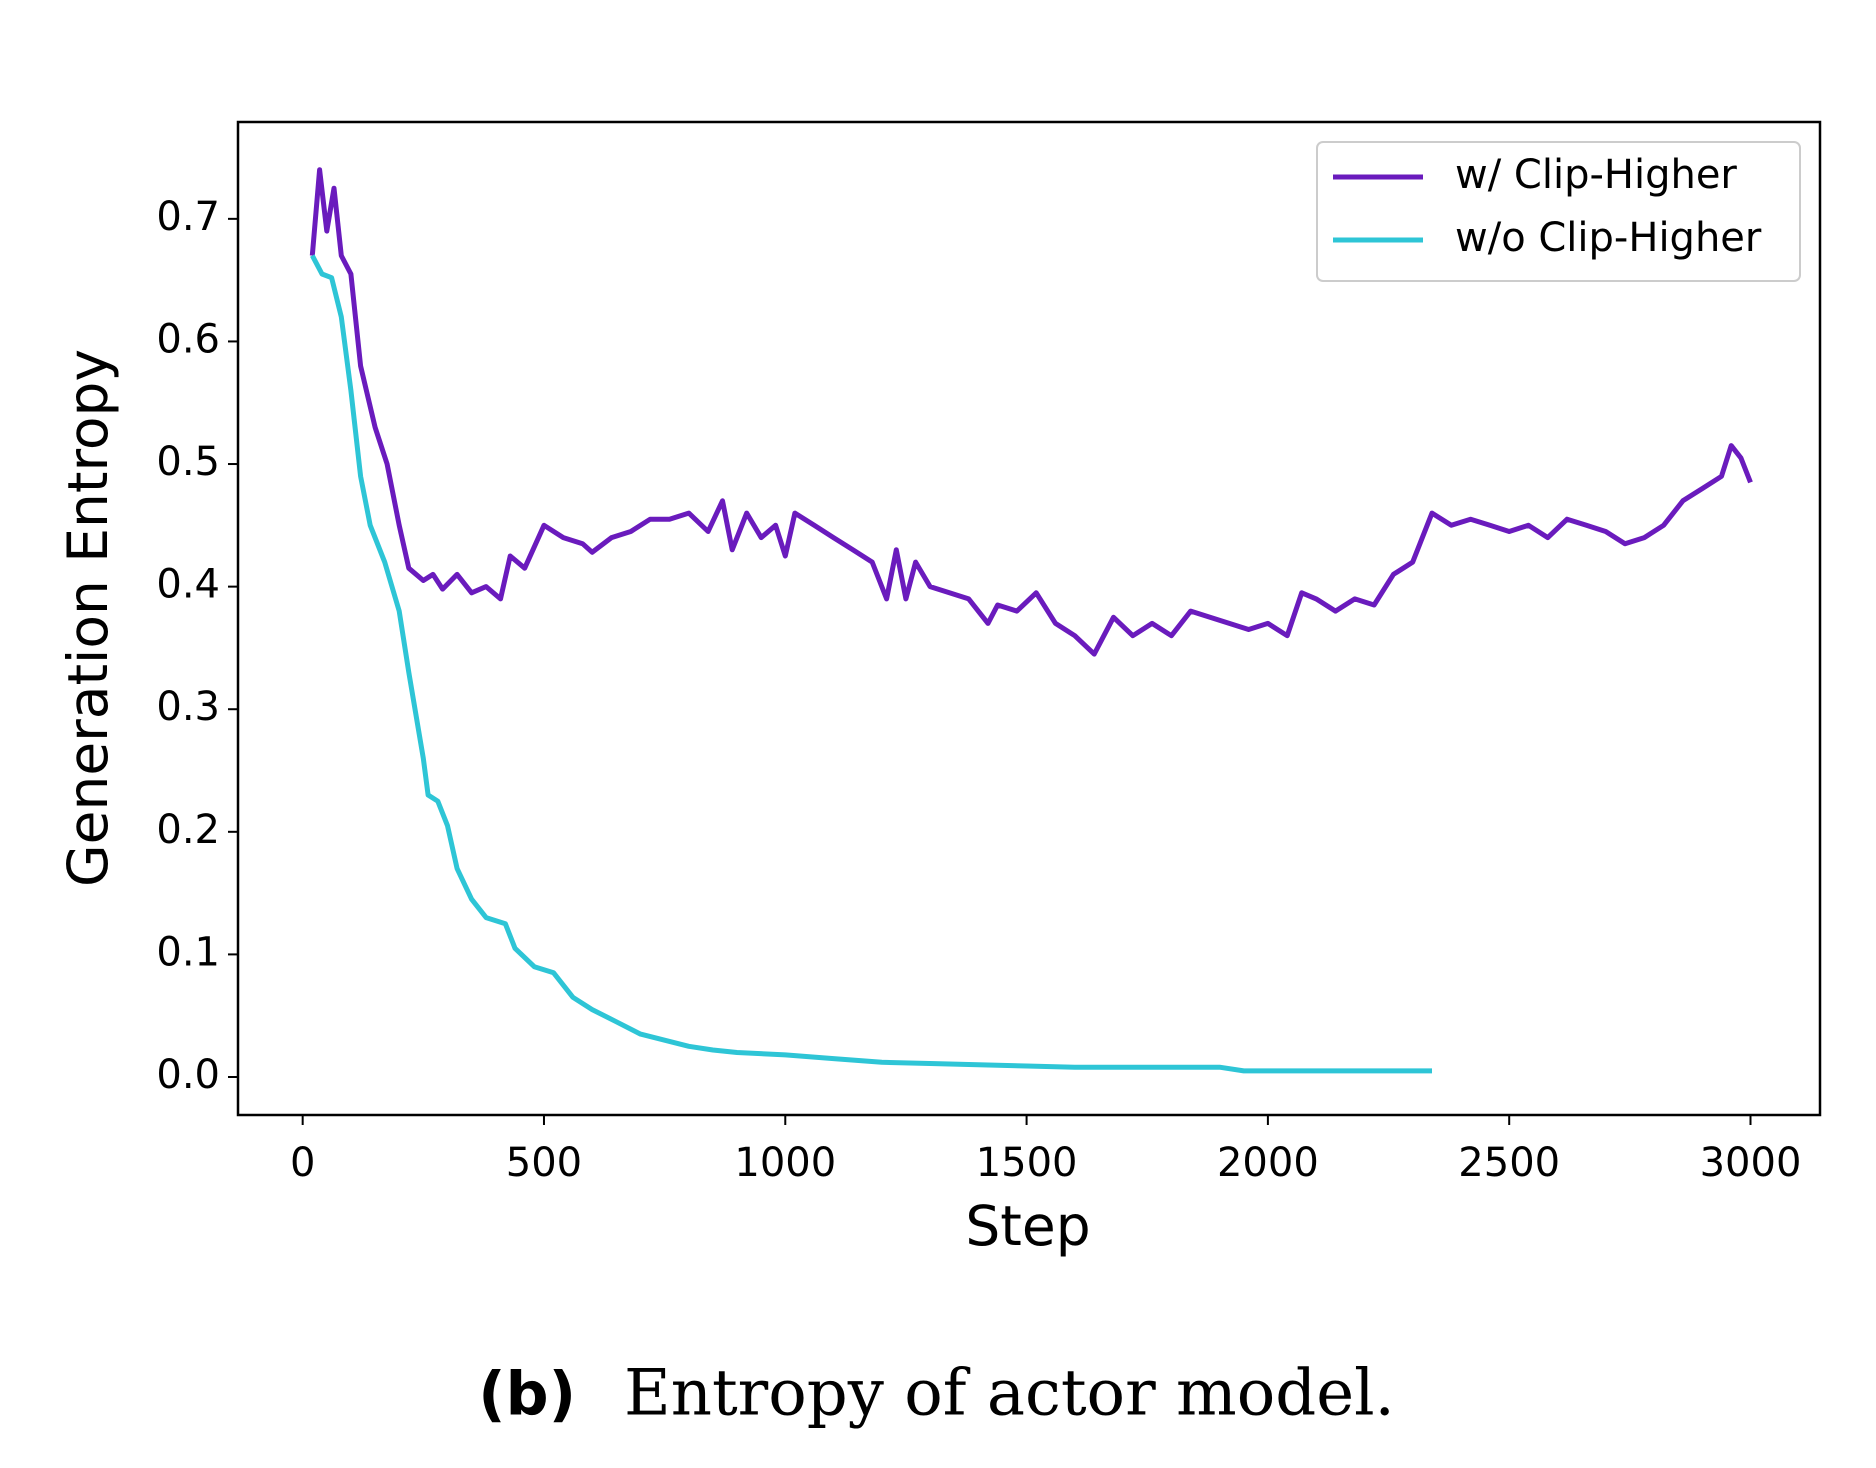  What do you see at coordinates (188, 217) in the screenshot?
I see `y-tick-label: 0.7` at bounding box center [188, 217].